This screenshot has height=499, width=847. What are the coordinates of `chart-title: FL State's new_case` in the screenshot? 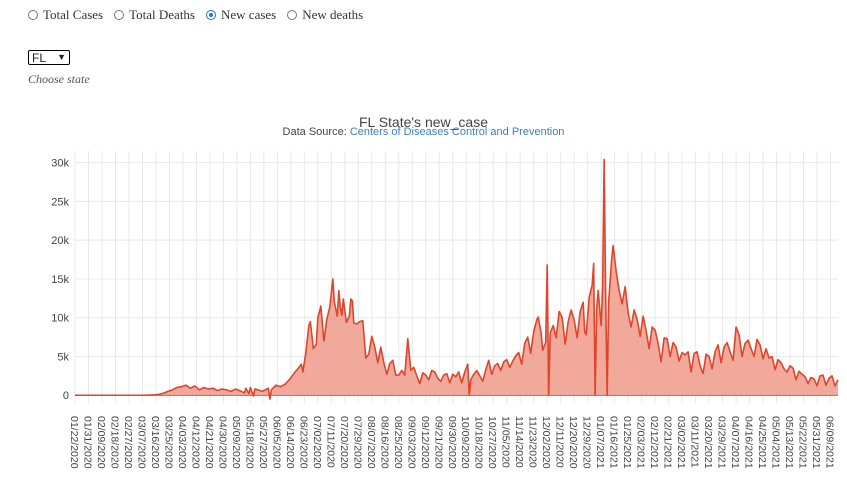 It's located at (423, 122).